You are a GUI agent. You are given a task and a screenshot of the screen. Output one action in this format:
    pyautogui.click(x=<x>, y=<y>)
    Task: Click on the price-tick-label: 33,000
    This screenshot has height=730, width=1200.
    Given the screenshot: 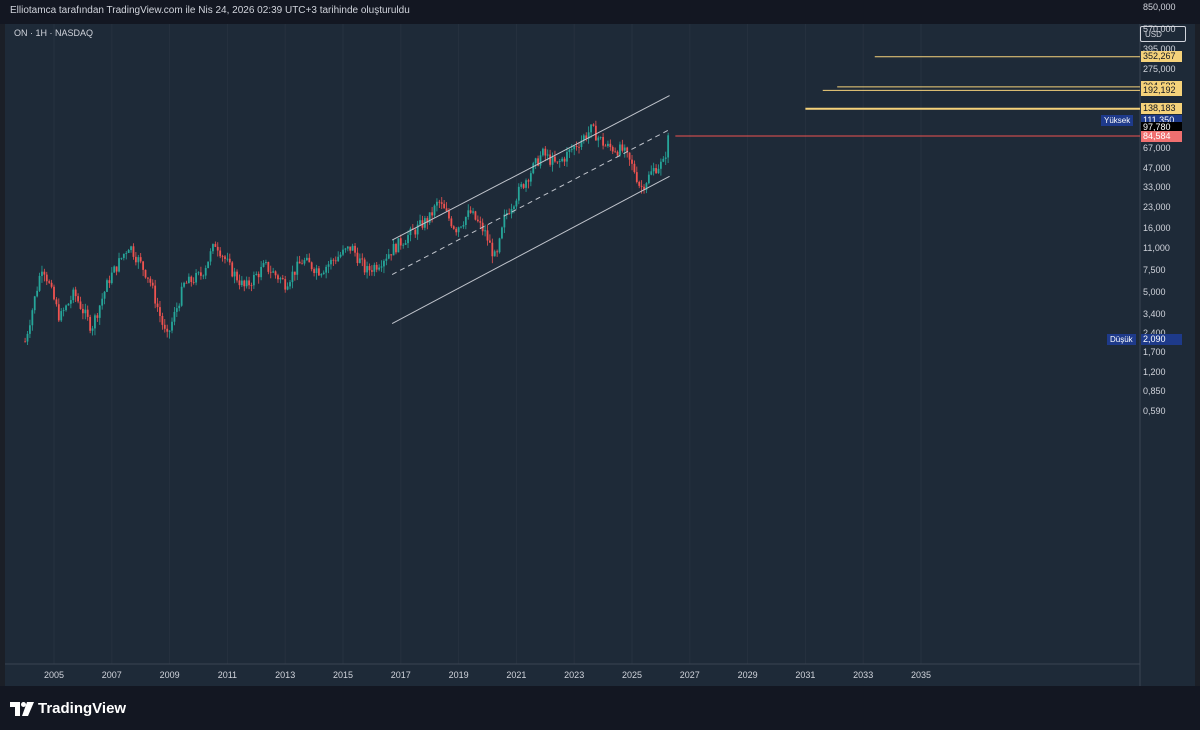 What is the action you would take?
    pyautogui.click(x=1157, y=187)
    